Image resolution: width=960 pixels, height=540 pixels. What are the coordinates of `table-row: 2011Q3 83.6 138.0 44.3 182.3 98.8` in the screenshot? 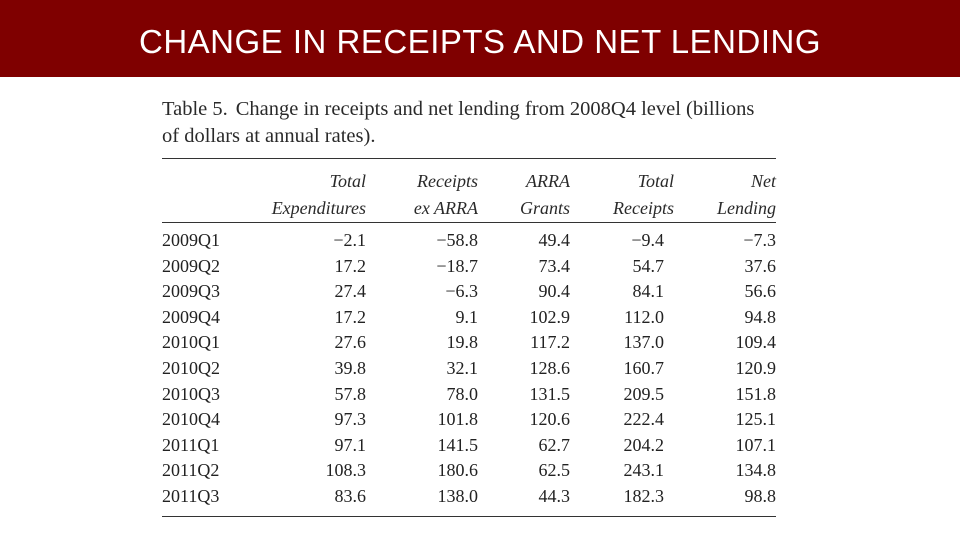 It's located at (469, 497).